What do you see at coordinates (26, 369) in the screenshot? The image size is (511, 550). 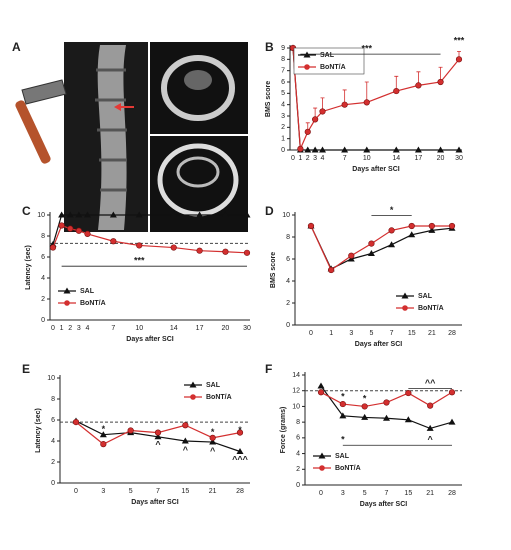 I see `panel-label: E` at bounding box center [26, 369].